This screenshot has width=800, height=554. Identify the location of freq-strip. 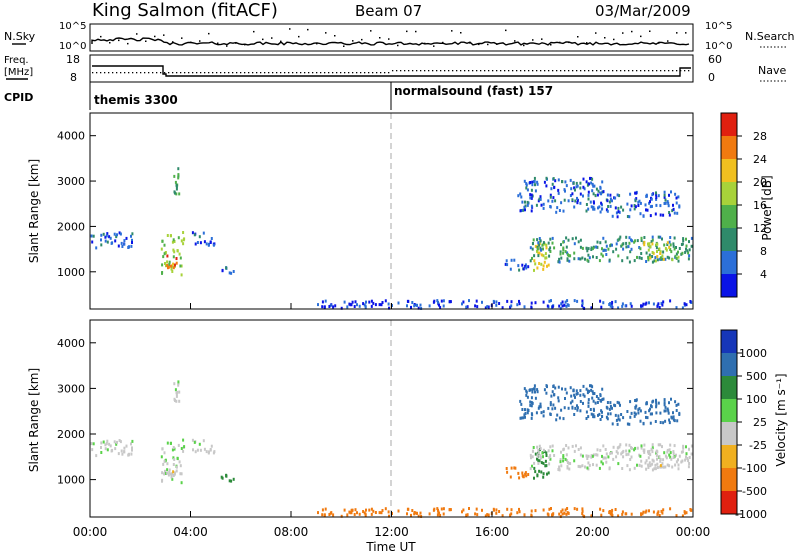
(391, 68).